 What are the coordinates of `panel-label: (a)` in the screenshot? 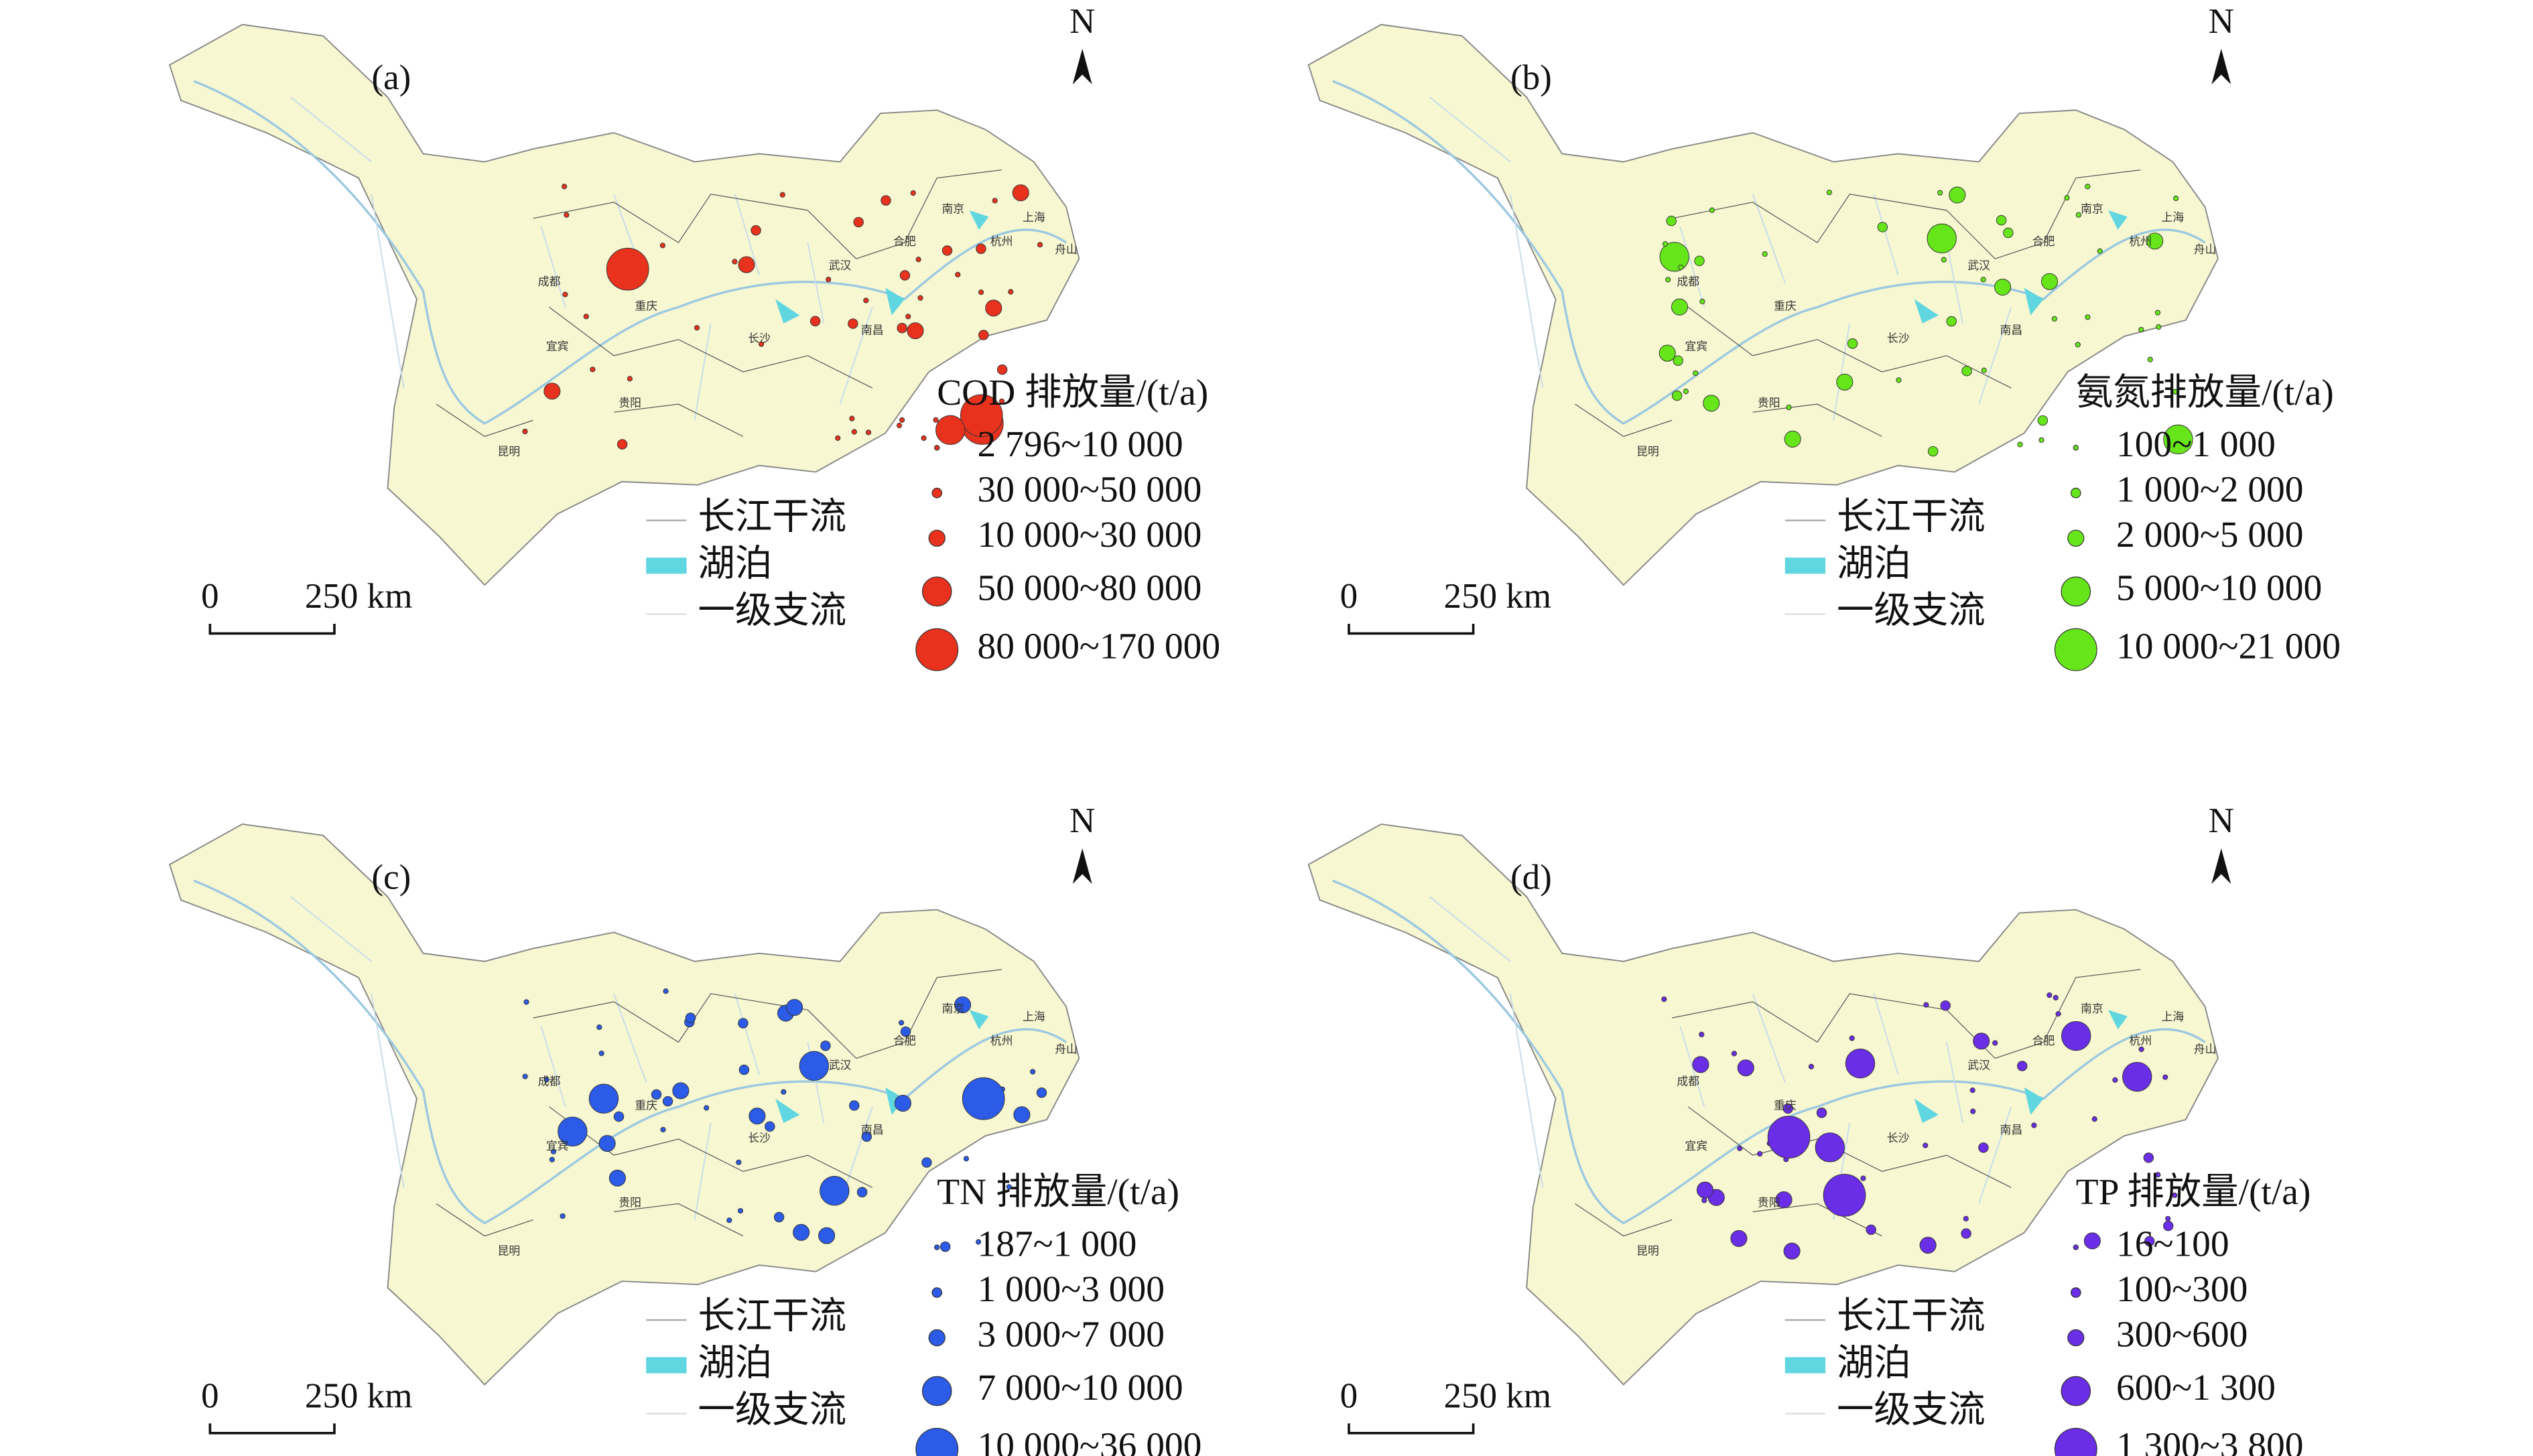 It's located at (391, 77).